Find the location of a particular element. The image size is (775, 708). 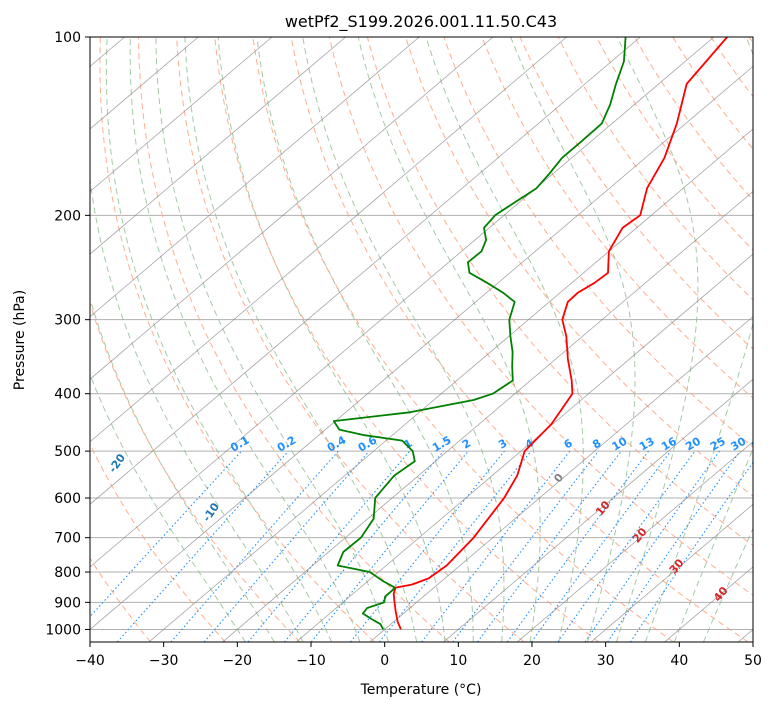

x-tick-label: 0 is located at coordinates (384, 661).